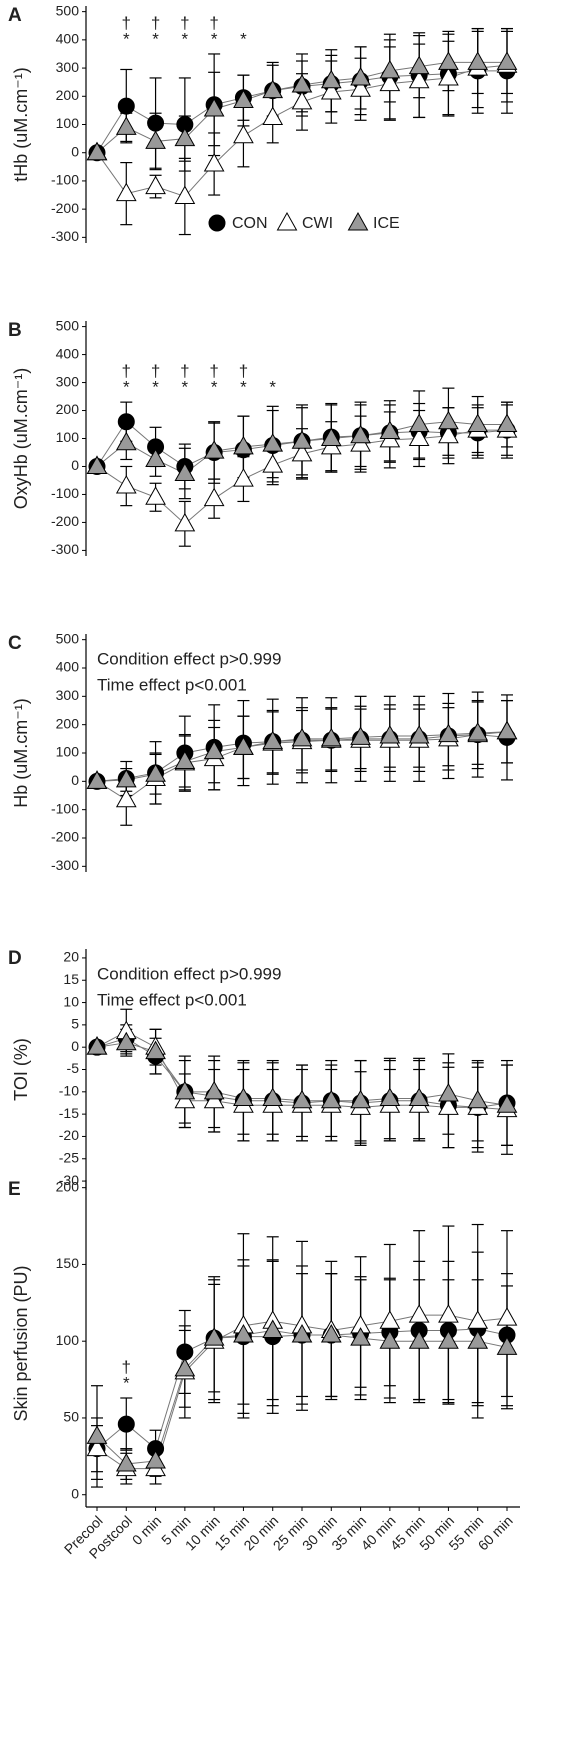 This screenshot has width=585, height=1747. What do you see at coordinates (21, 1069) in the screenshot?
I see `y-axis-label: TOI (%)` at bounding box center [21, 1069].